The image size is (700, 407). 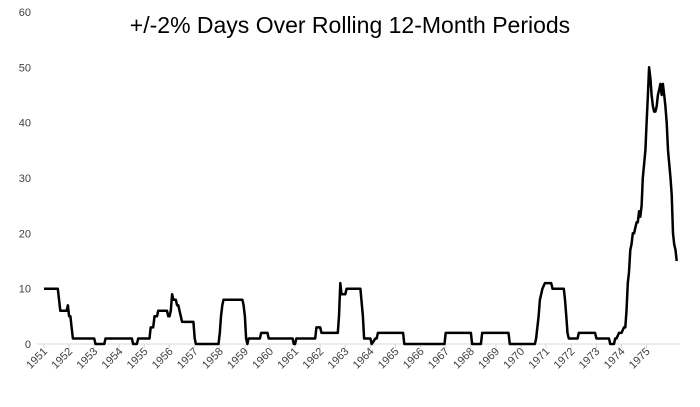 What do you see at coordinates (213, 359) in the screenshot?
I see `x-tick-label: 1958` at bounding box center [213, 359].